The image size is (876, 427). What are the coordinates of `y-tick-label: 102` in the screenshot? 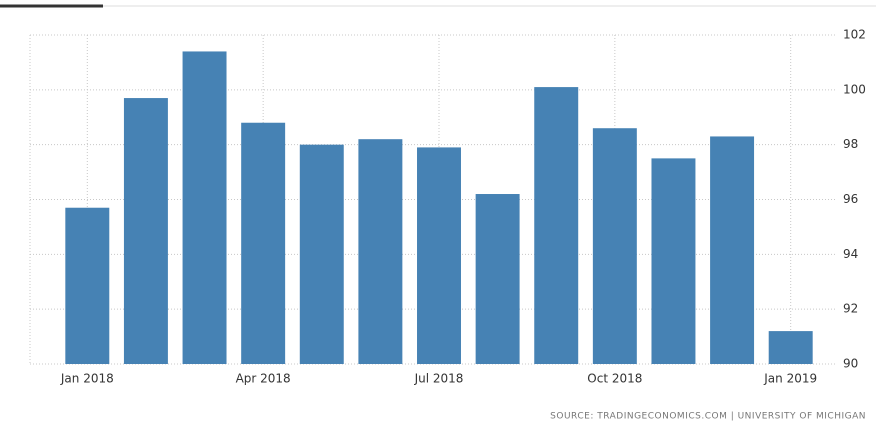 It's located at (854, 35).